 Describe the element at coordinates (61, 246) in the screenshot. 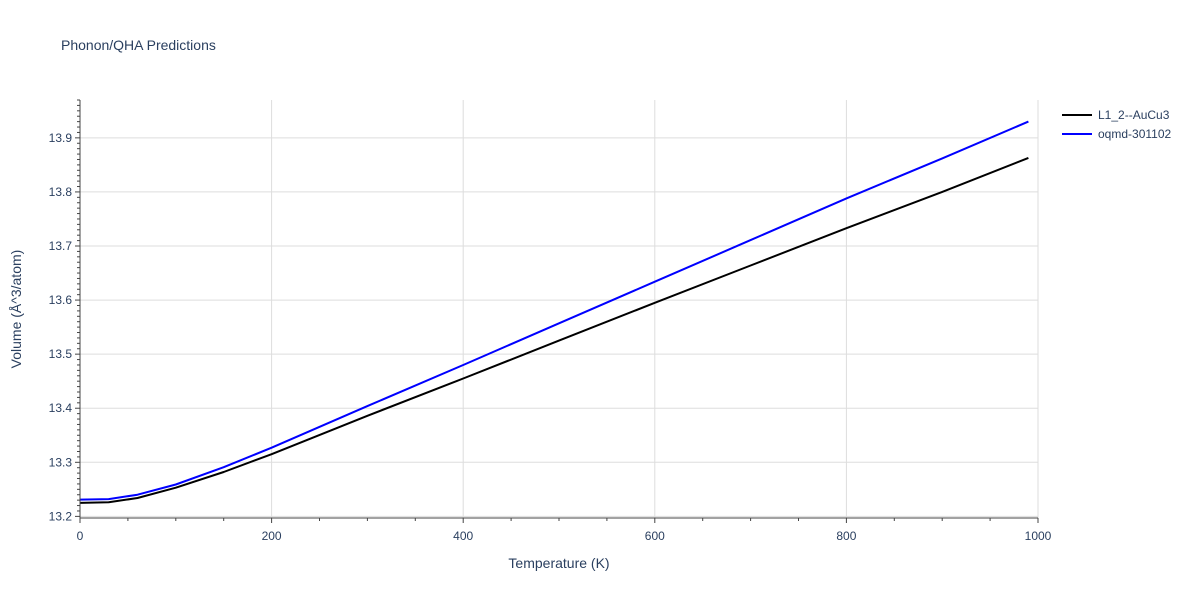

I see `y-tick-label: 13.7` at that location.